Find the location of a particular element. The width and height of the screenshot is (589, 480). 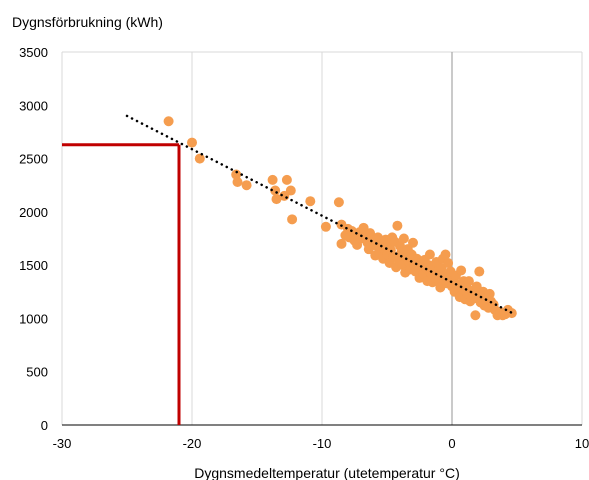

y-tick-label: 3000 is located at coordinates (33, 105).